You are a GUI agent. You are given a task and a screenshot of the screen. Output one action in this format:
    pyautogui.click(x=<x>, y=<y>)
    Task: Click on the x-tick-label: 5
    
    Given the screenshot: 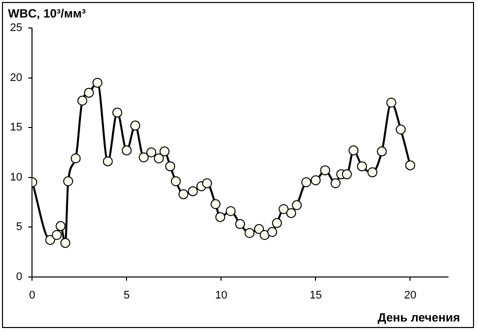 What is the action you would take?
    pyautogui.click(x=127, y=295)
    